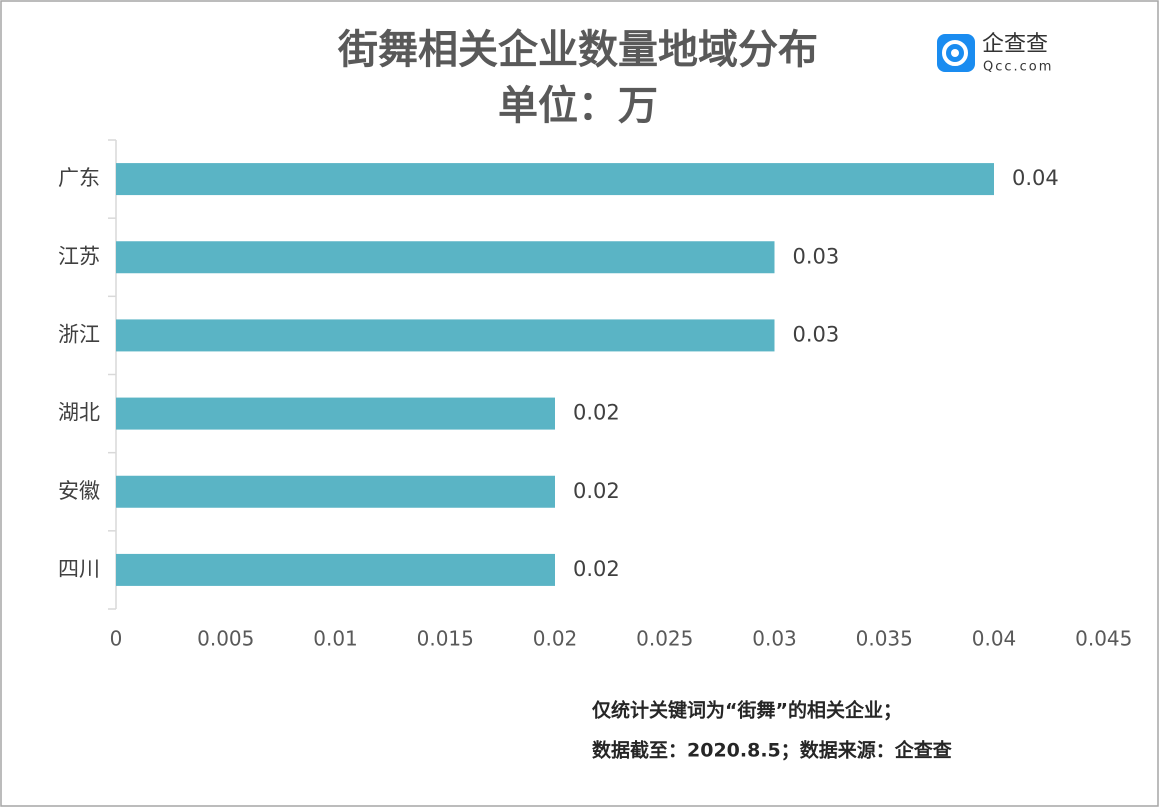  Describe the element at coordinates (1035, 178) in the screenshot. I see `data-label: 0.04` at that location.